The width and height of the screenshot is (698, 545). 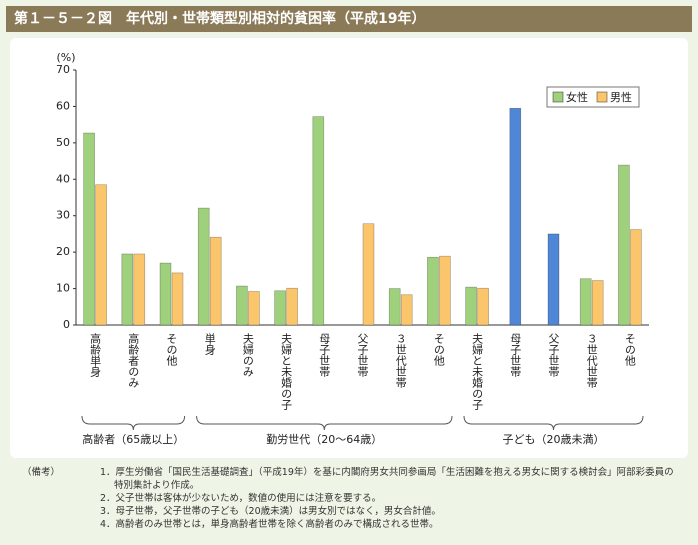 What do you see at coordinates (65, 57) in the screenshot?
I see `y-unit: (%)` at bounding box center [65, 57].